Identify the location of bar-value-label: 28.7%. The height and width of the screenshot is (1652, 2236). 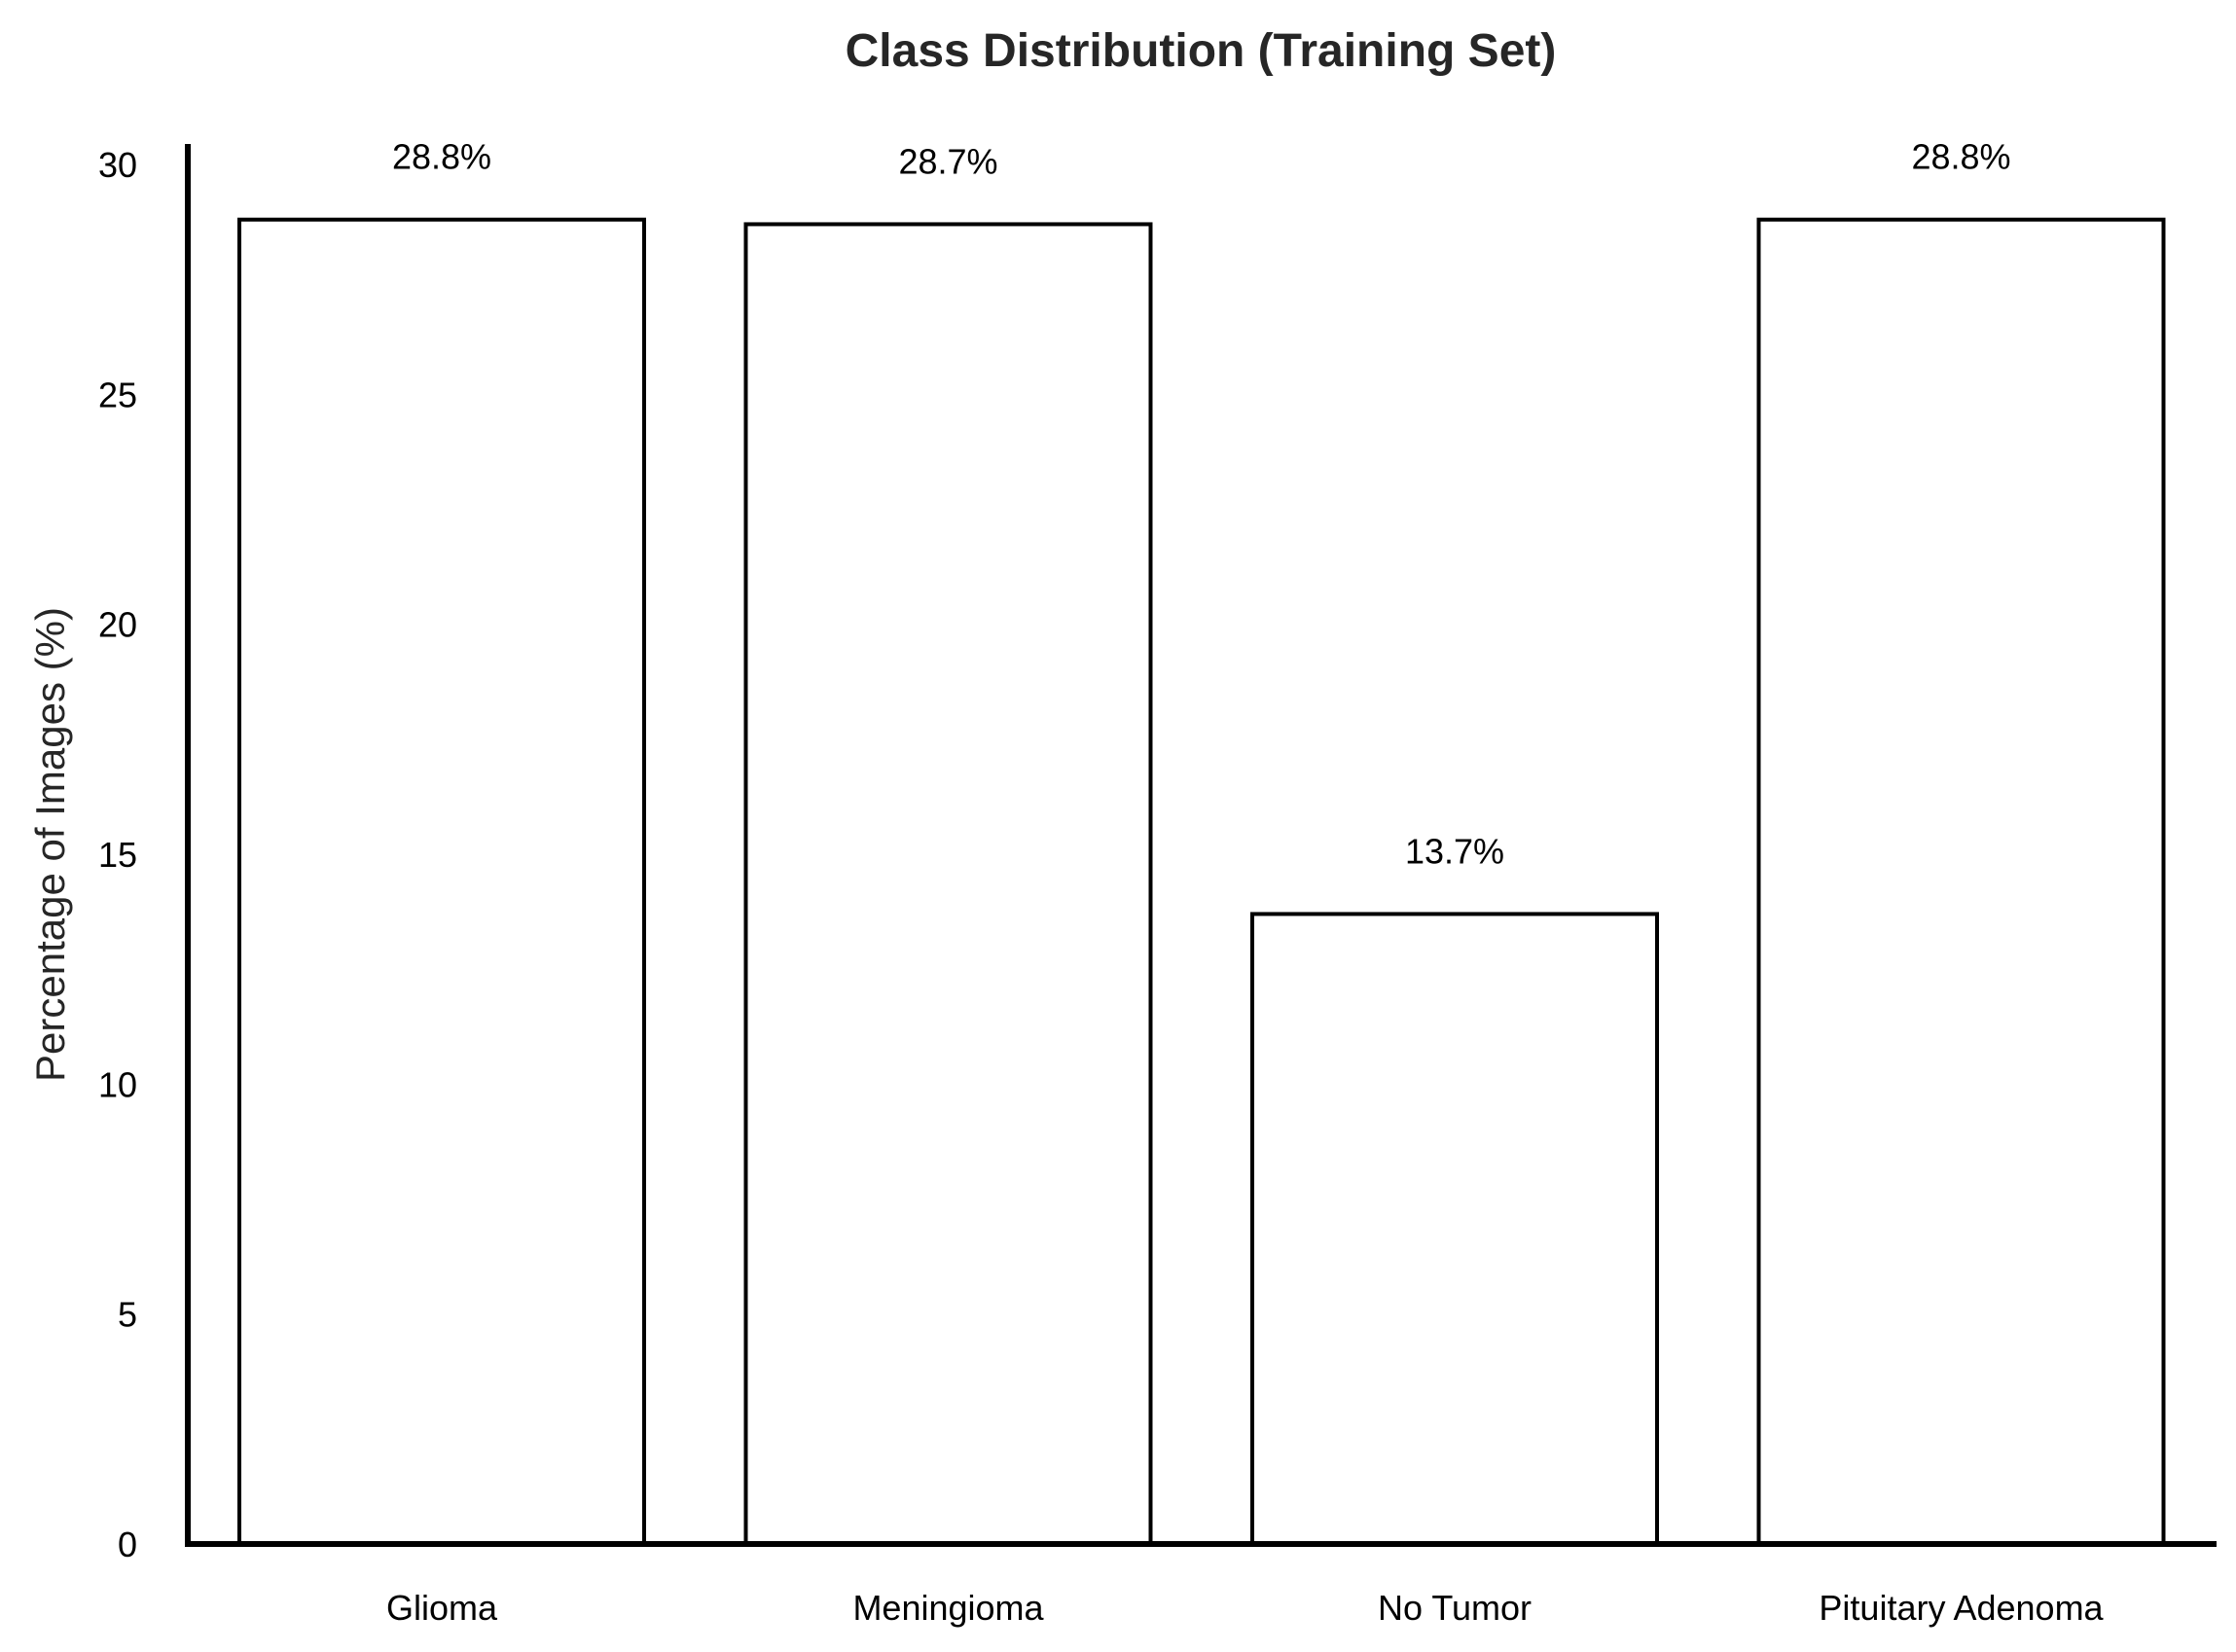
(948, 161).